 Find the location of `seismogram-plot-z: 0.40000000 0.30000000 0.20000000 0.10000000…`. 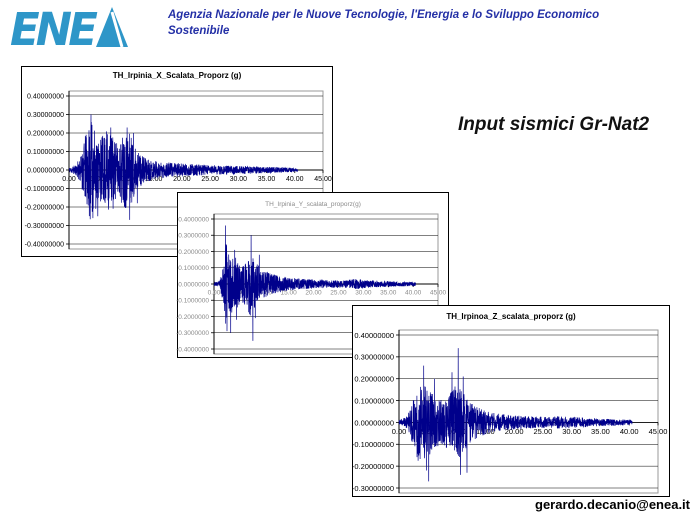

seismogram-plot-z: 0.40000000 0.30000000 0.20000000 0.10000000… is located at coordinates (510, 411).